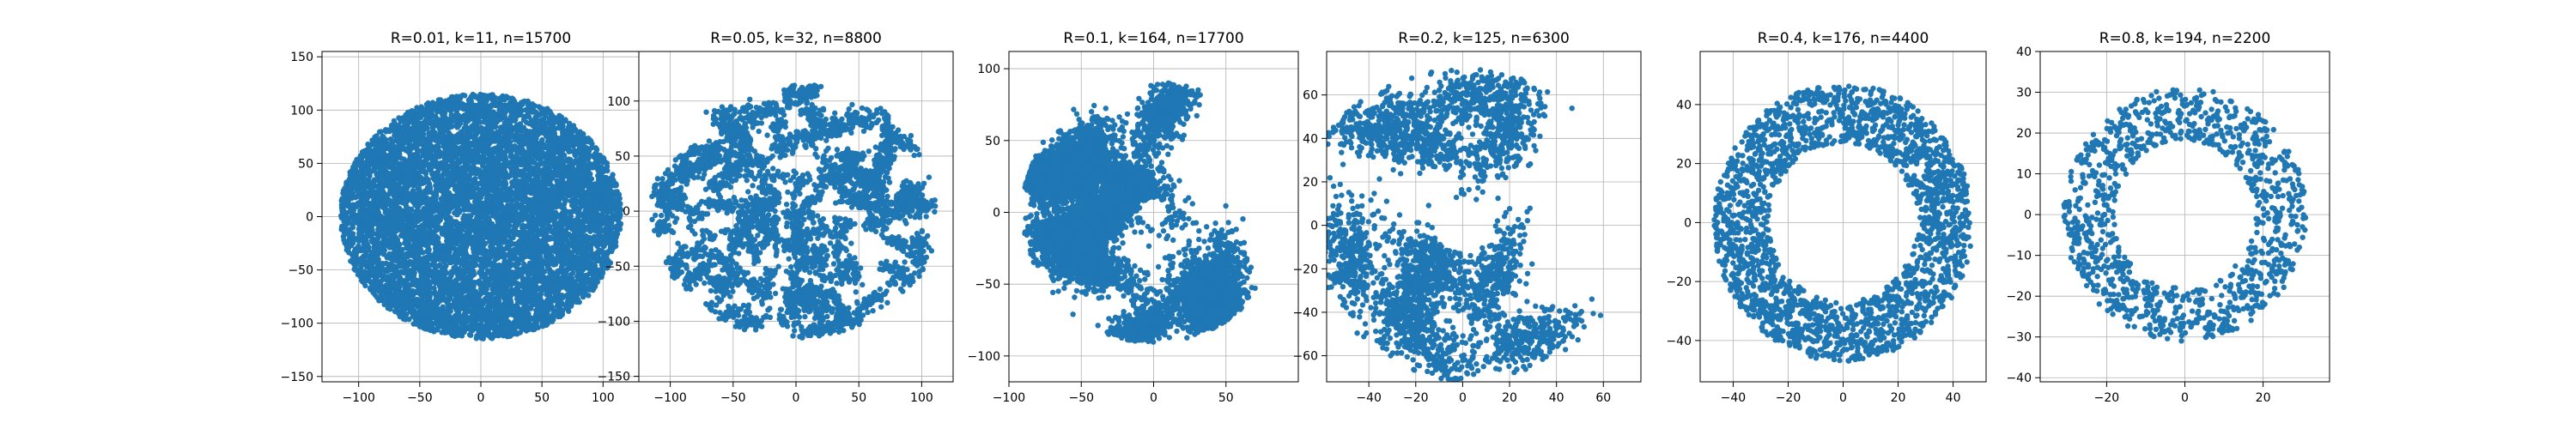  Describe the element at coordinates (542, 398) in the screenshot. I see `x-tick-label: 50` at that location.